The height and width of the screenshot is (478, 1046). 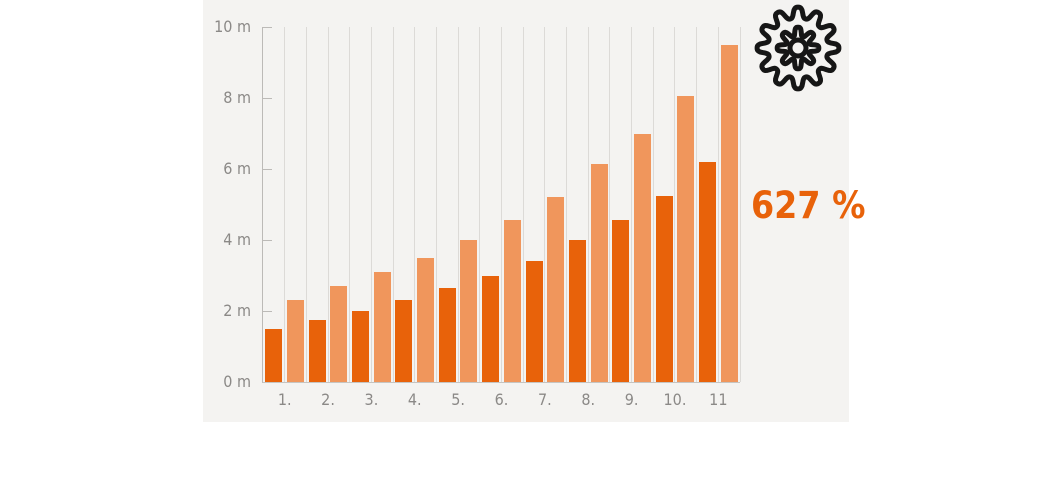 I want to click on y-axis-tick-label: 0 m, so click(x=237, y=381).